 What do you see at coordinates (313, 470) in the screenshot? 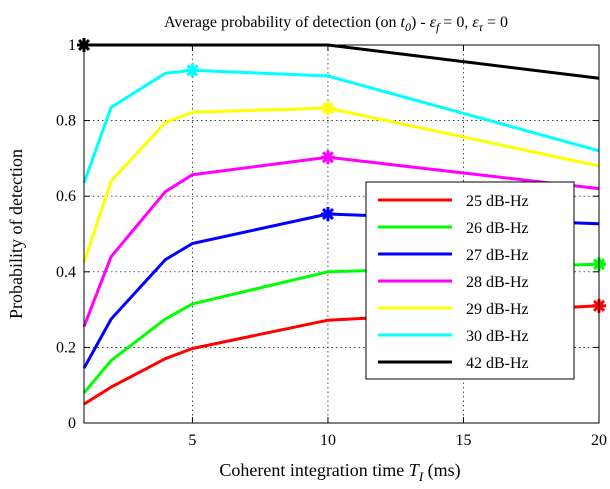
I see `xlabel-prefix: Coherent integration time` at bounding box center [313, 470].